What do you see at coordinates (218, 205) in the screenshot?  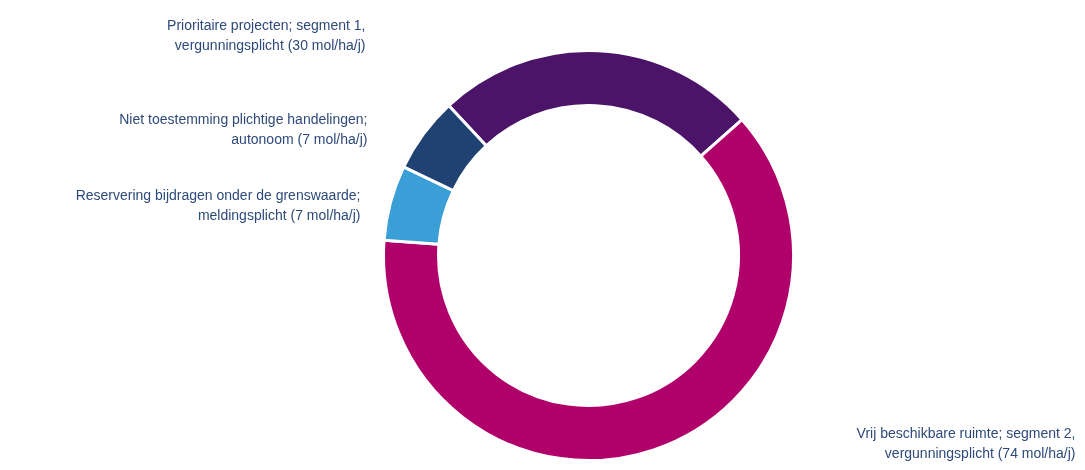 I see `slice-label: Reservering bijdragen onder de grenswaarde; meldingsplicht (7 mol/ha/j)` at bounding box center [218, 205].